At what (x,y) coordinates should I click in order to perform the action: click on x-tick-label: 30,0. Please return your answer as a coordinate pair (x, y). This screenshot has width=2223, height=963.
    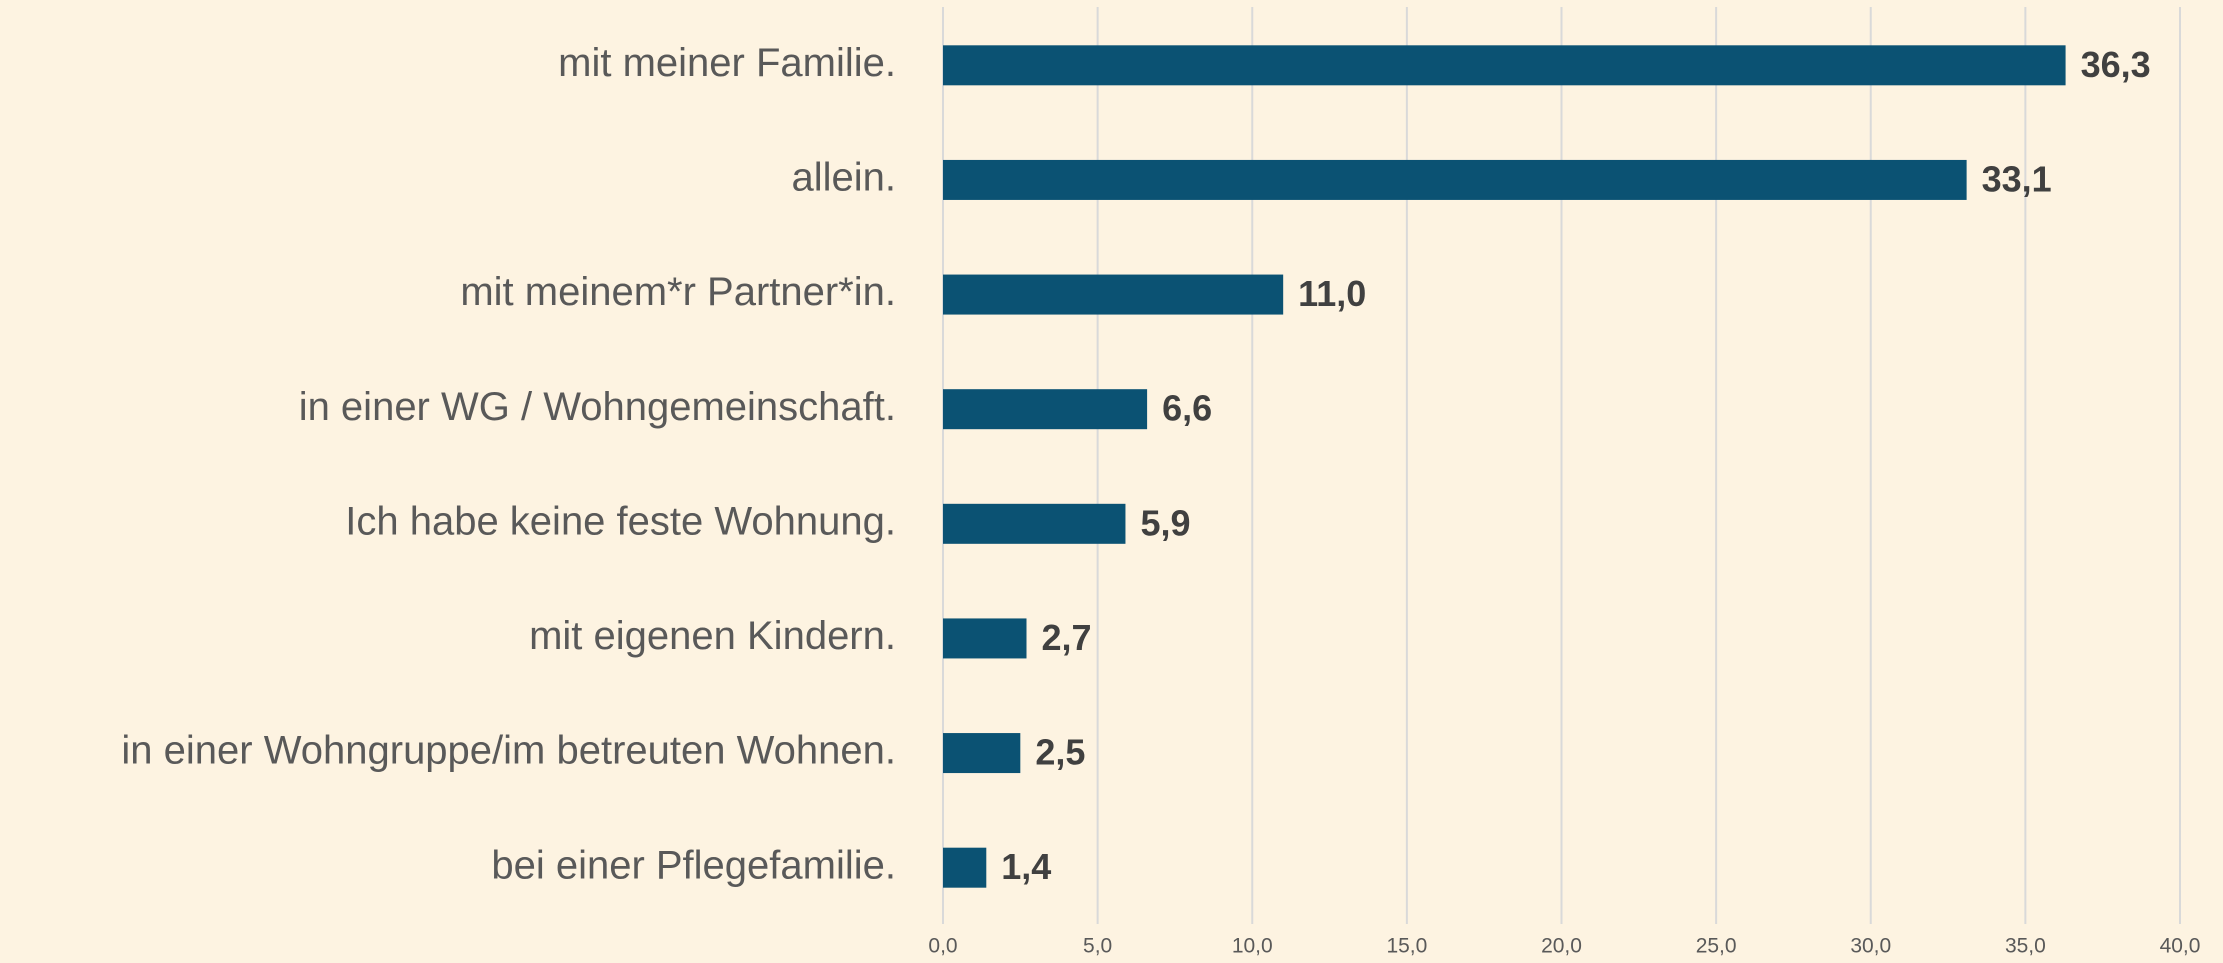
    Looking at the image, I should click on (1870, 946).